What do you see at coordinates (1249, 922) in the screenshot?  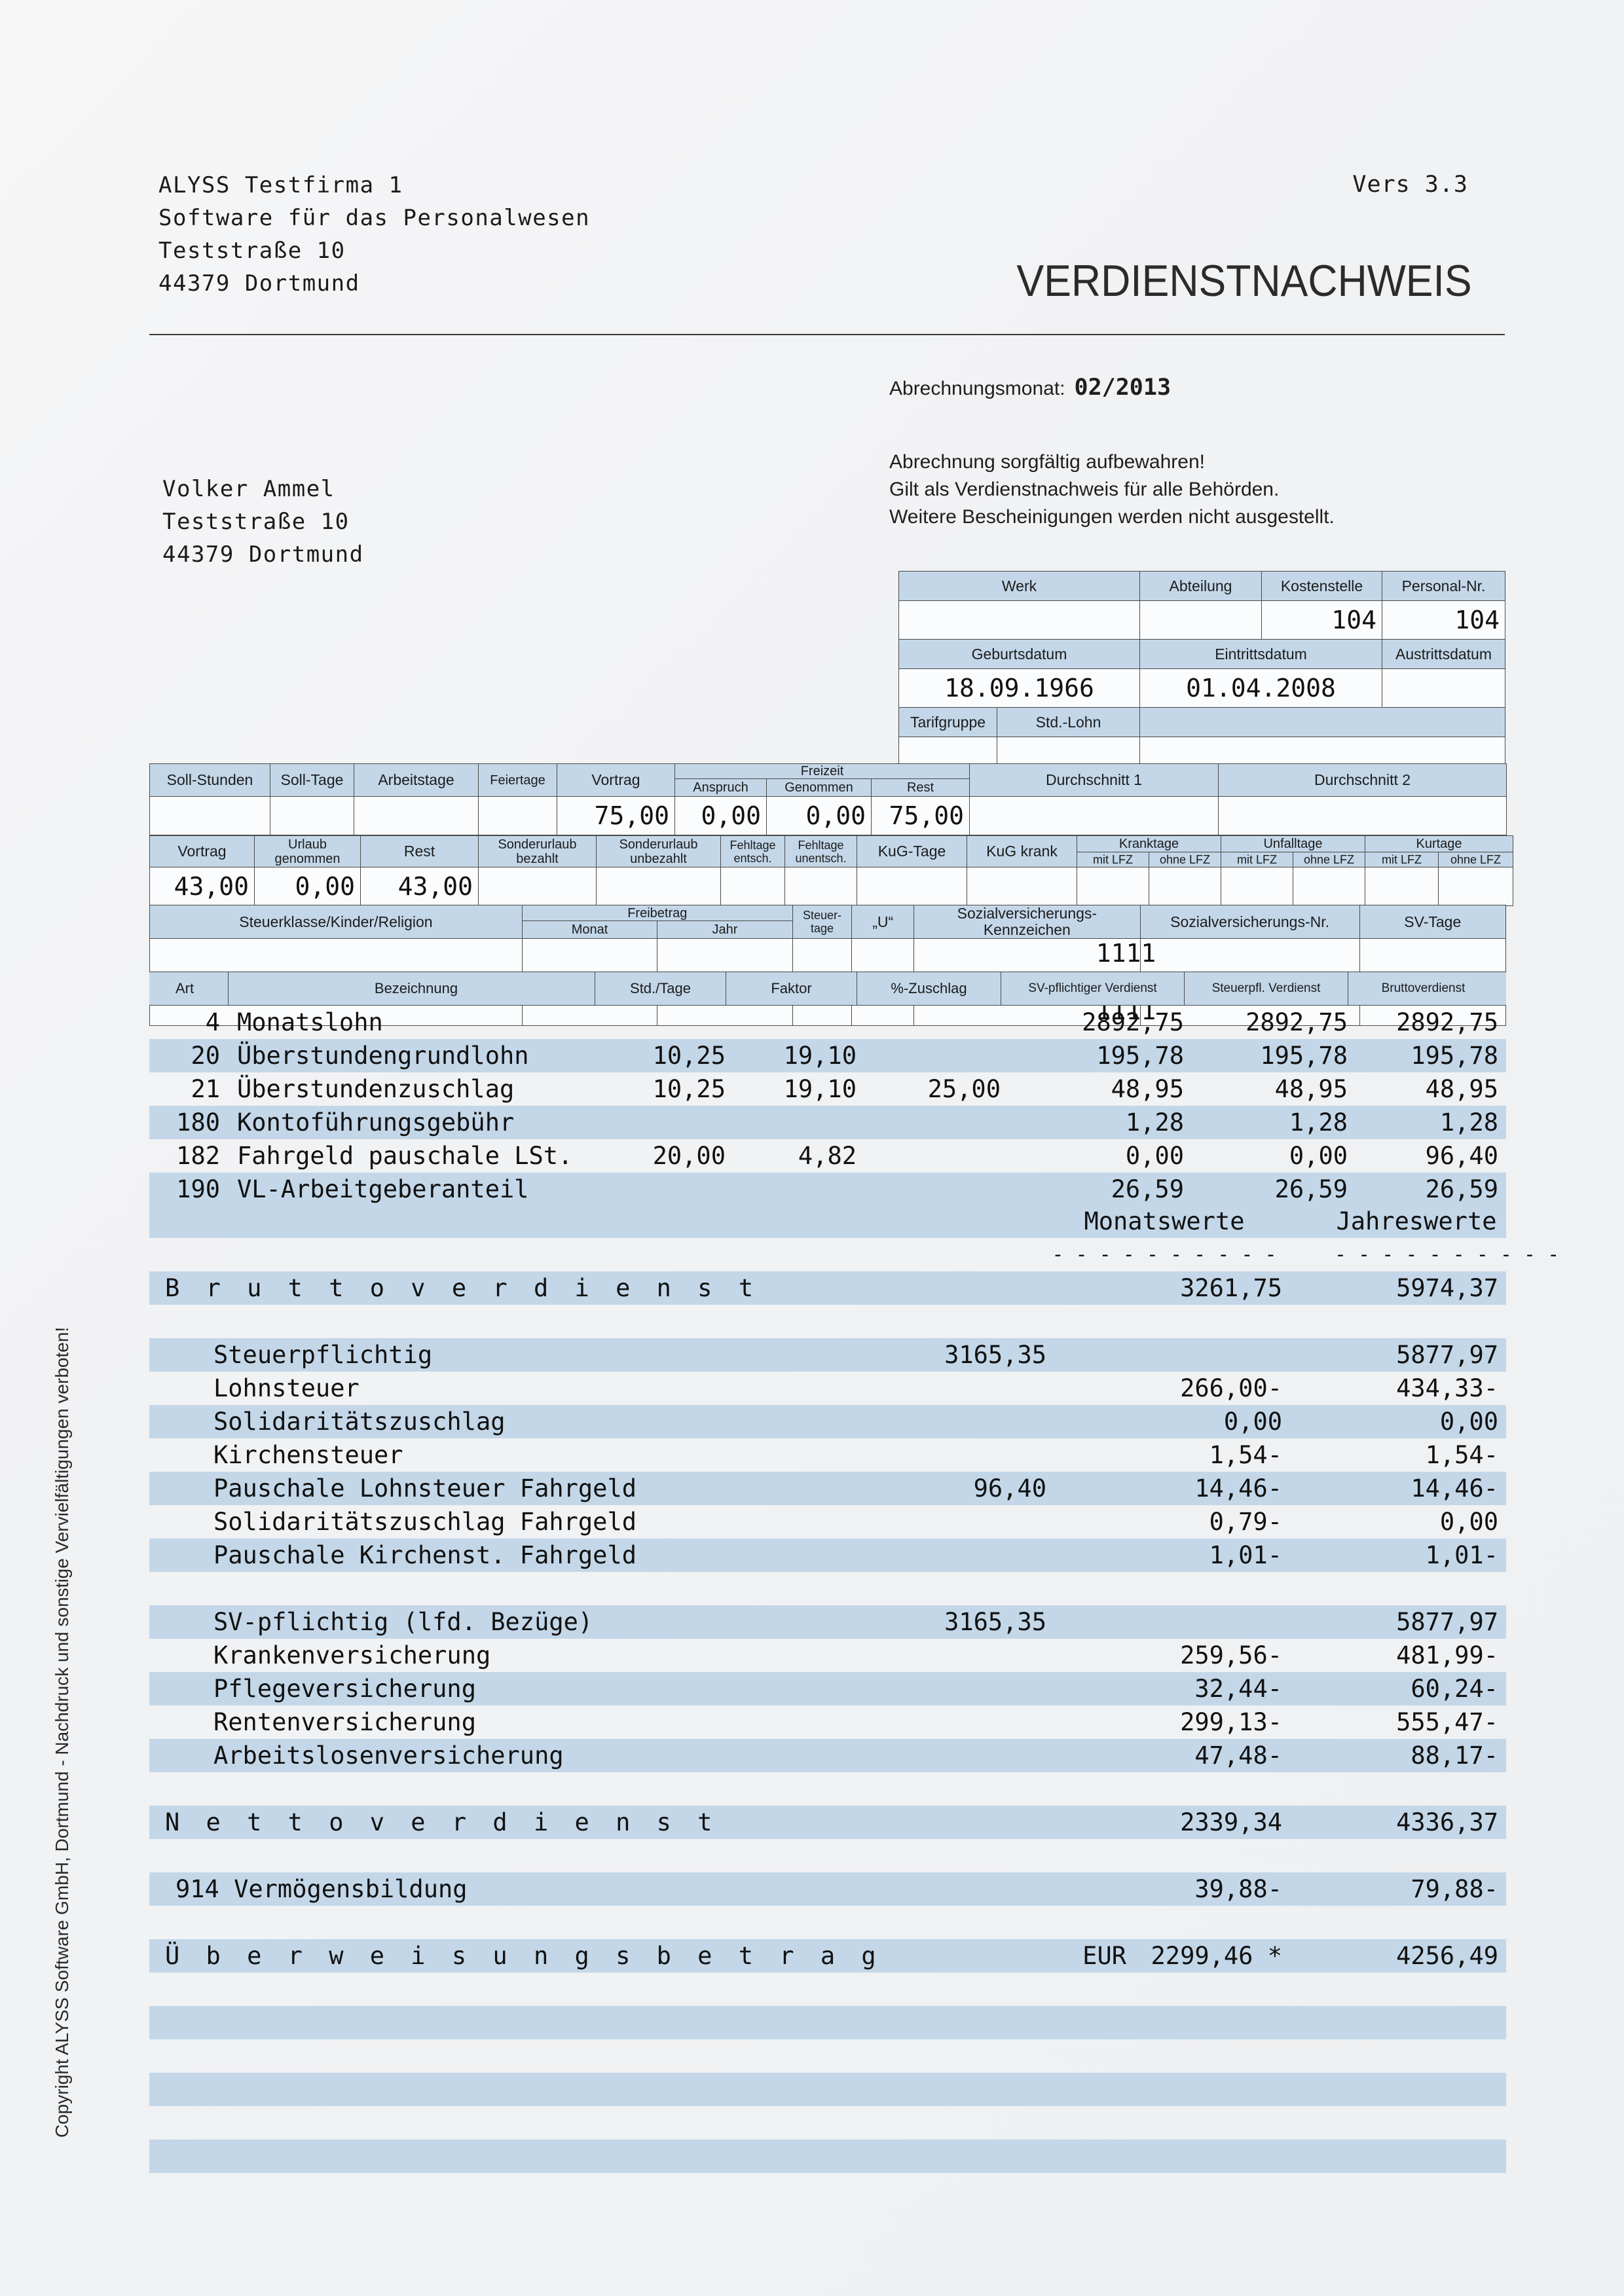 I see `header-sv-nummer: Sozialversicherungs-Nr.` at bounding box center [1249, 922].